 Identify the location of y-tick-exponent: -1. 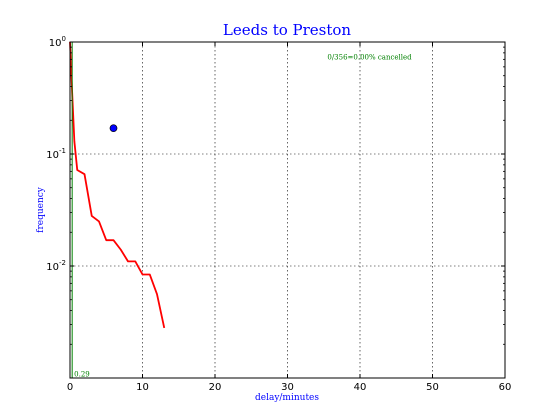
(62, 151).